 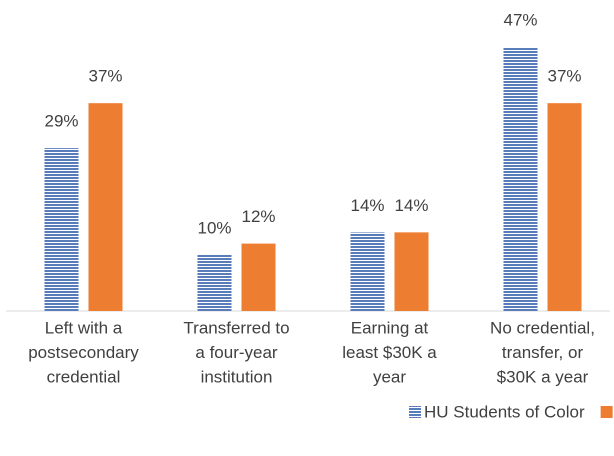 What do you see at coordinates (543, 352) in the screenshot?
I see `x-tick-label: transfer, or` at bounding box center [543, 352].